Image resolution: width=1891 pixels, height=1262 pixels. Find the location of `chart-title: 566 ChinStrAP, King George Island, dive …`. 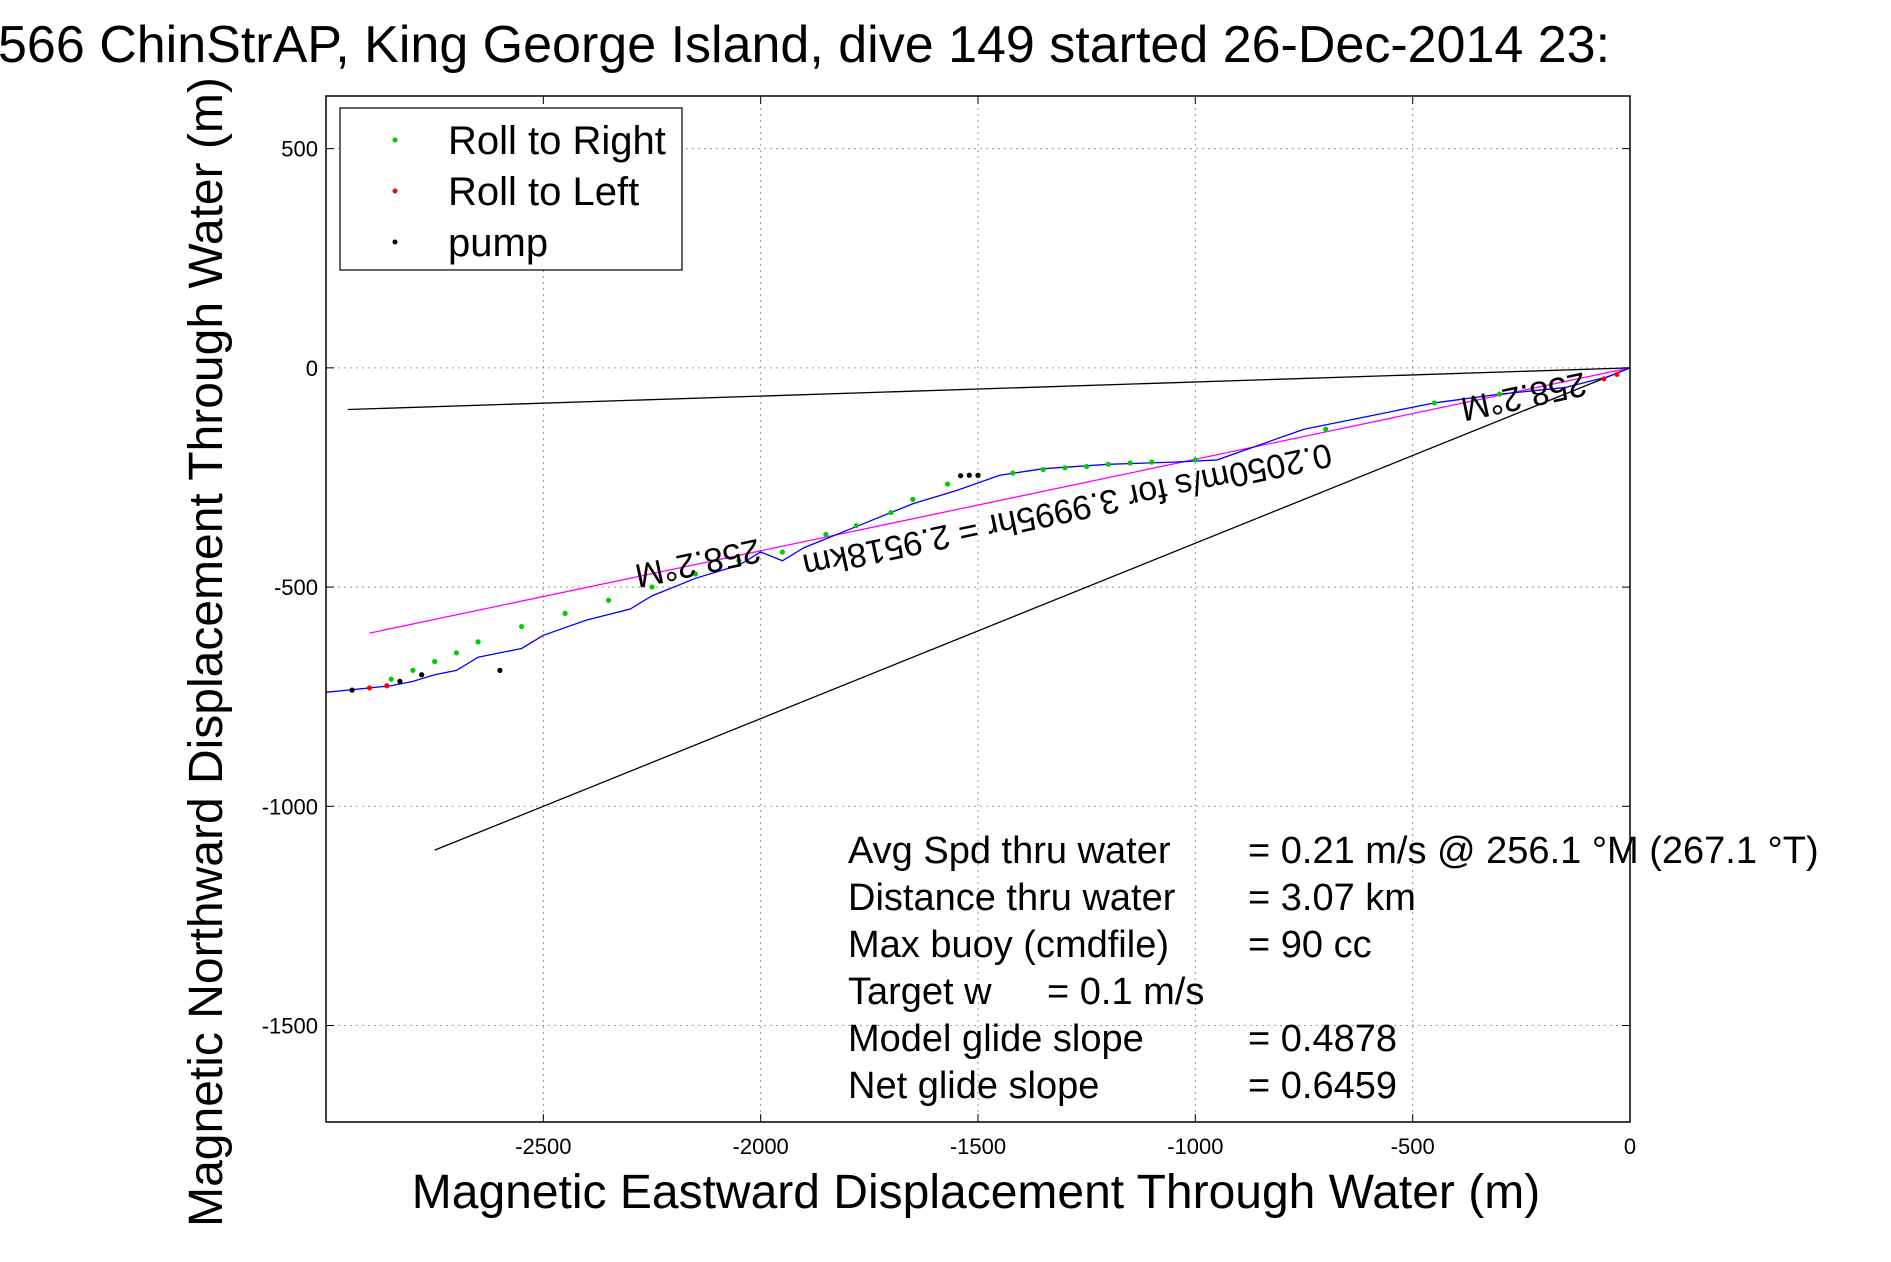

chart-title: 566 ChinStrAP, King George Island, dive … is located at coordinates (805, 45).